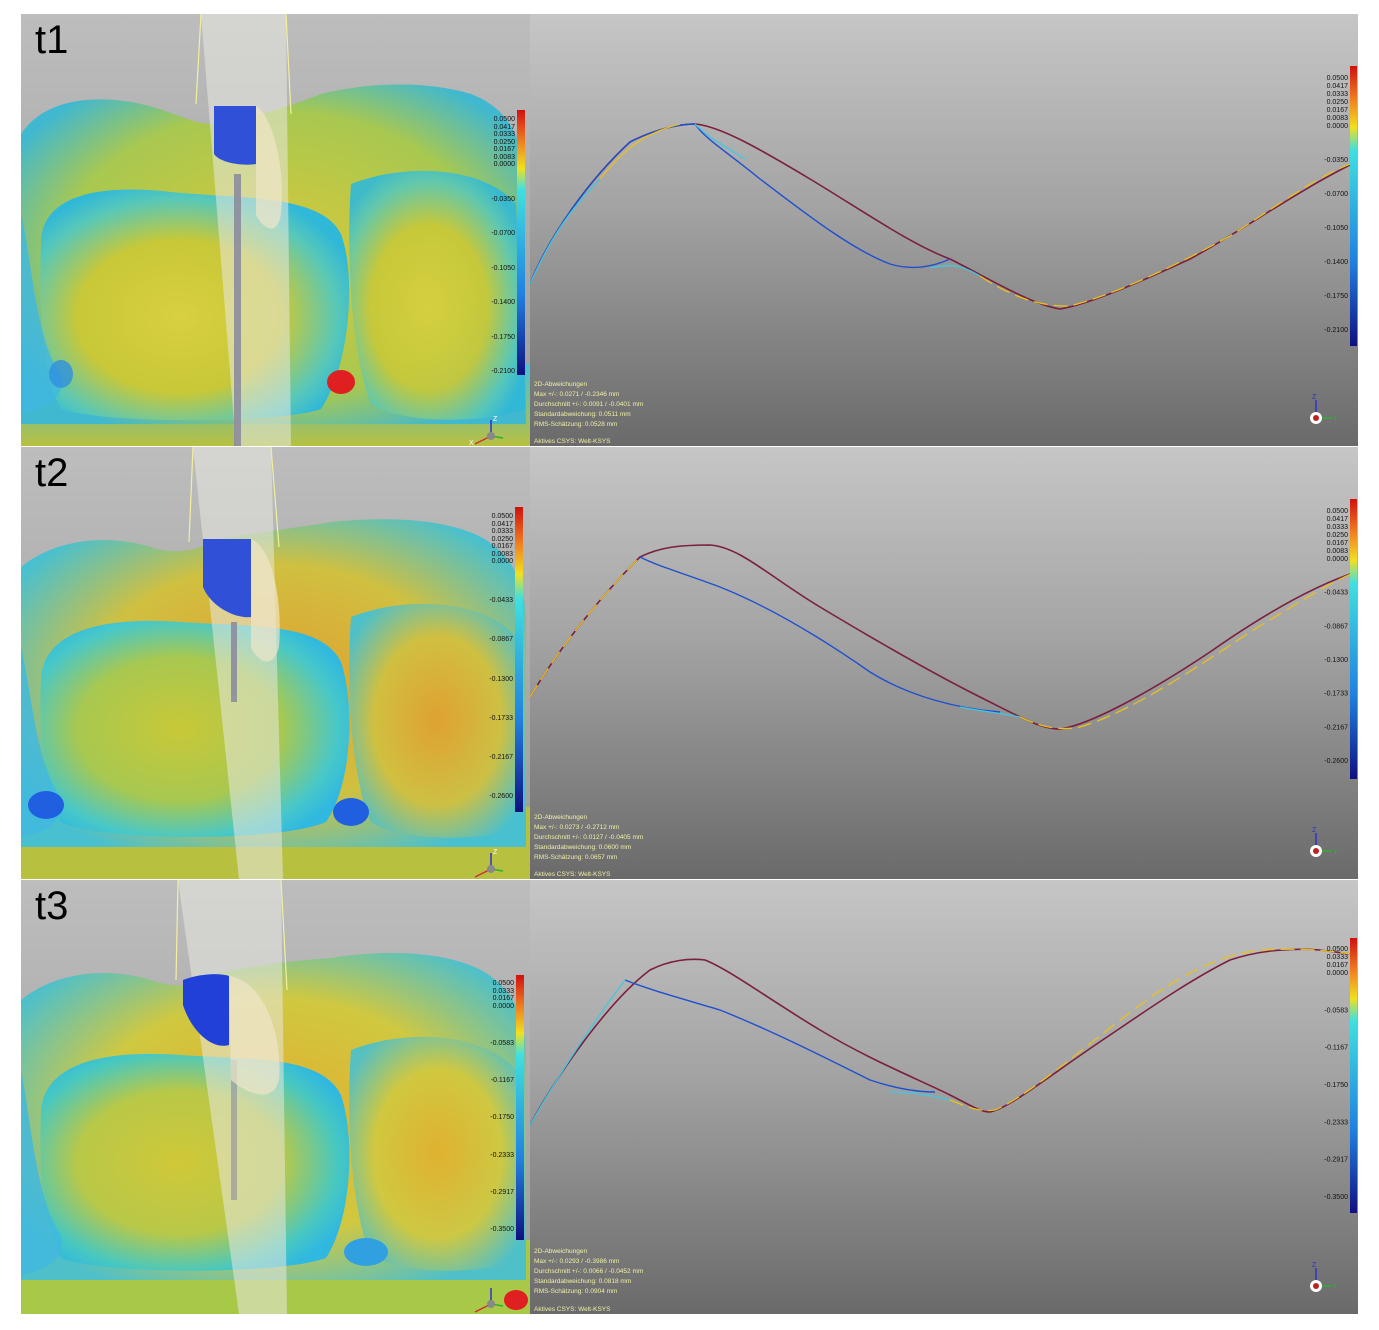 The height and width of the screenshot is (1330, 1379). Describe the element at coordinates (576, 424) in the screenshot. I see `stats-rms: RMS-Schätzung: 0.0528 mm` at that location.